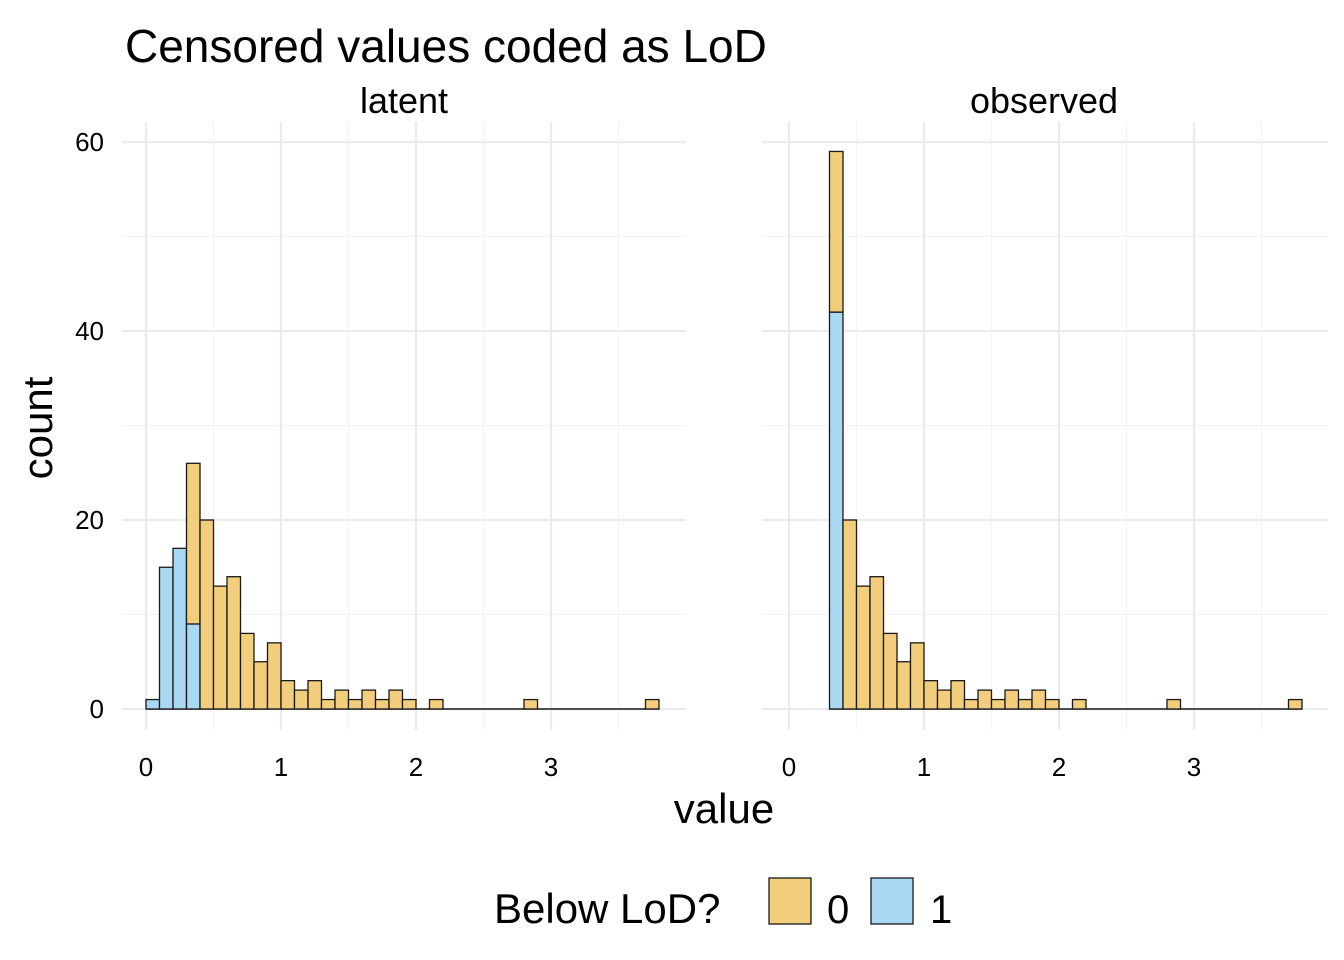 The height and width of the screenshot is (960, 1344). What do you see at coordinates (838, 910) in the screenshot?
I see `legend-label-0: 0` at bounding box center [838, 910].